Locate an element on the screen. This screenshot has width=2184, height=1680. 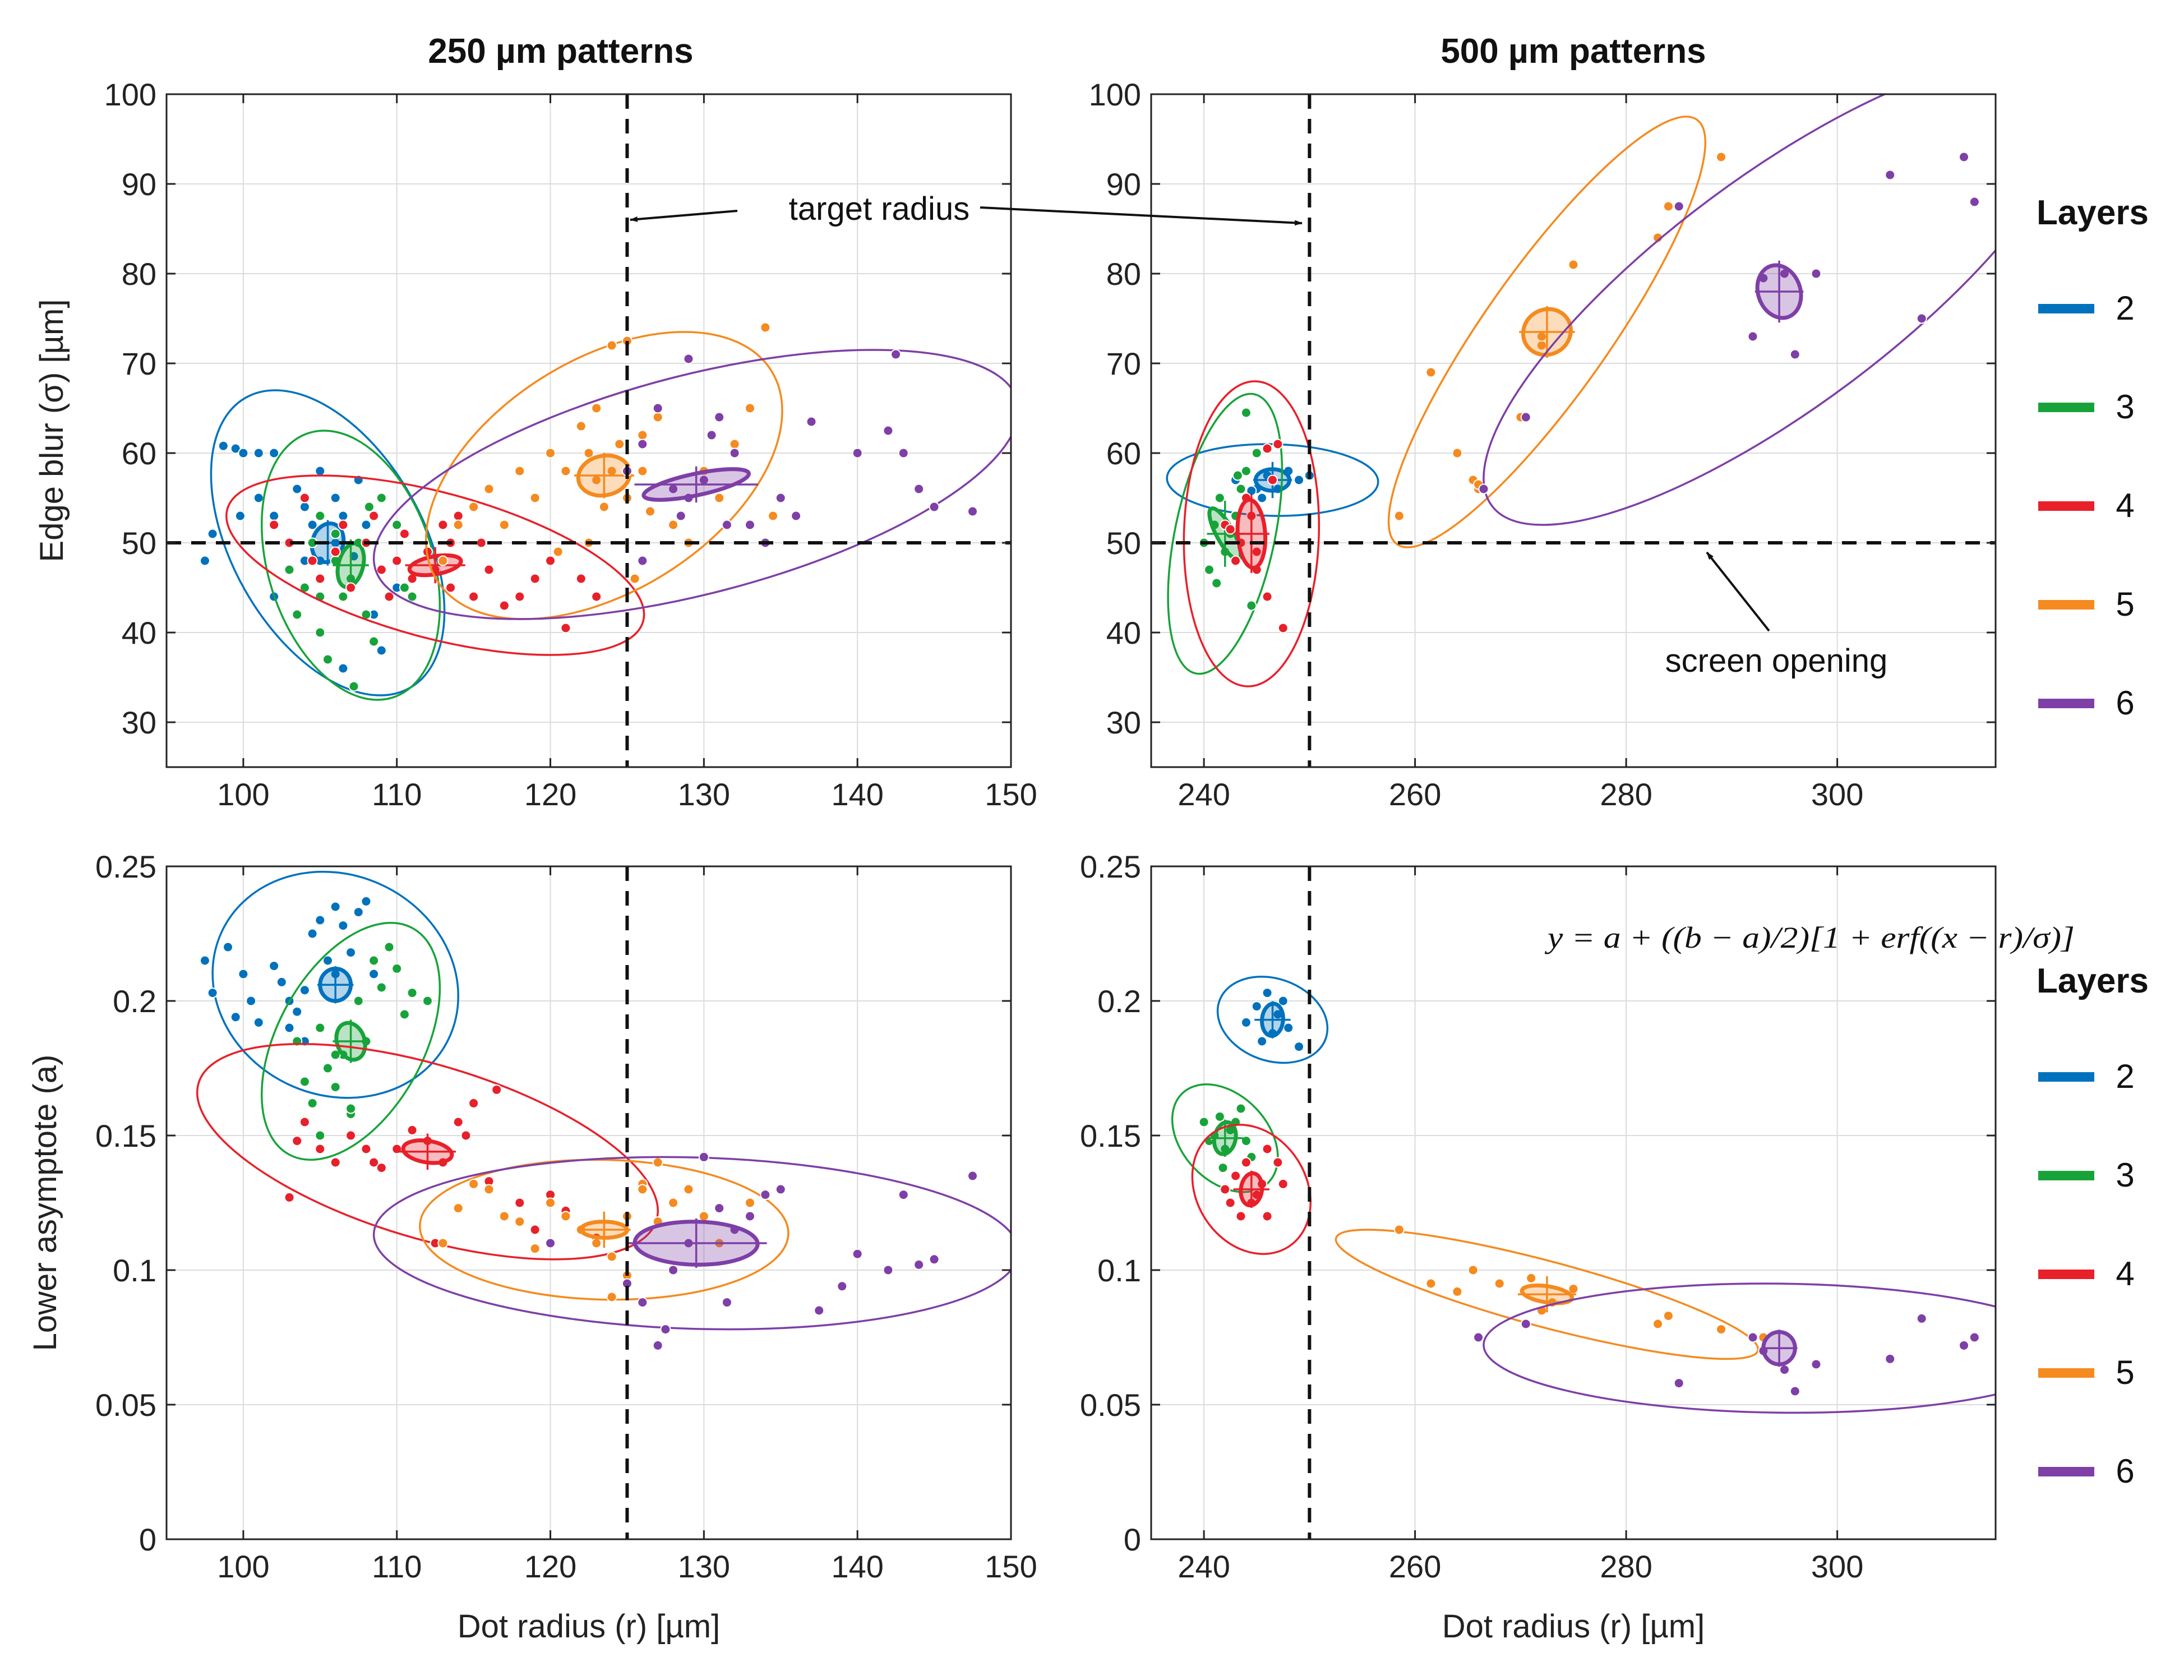
y-tick-label: 0.2 is located at coordinates (134, 1001).